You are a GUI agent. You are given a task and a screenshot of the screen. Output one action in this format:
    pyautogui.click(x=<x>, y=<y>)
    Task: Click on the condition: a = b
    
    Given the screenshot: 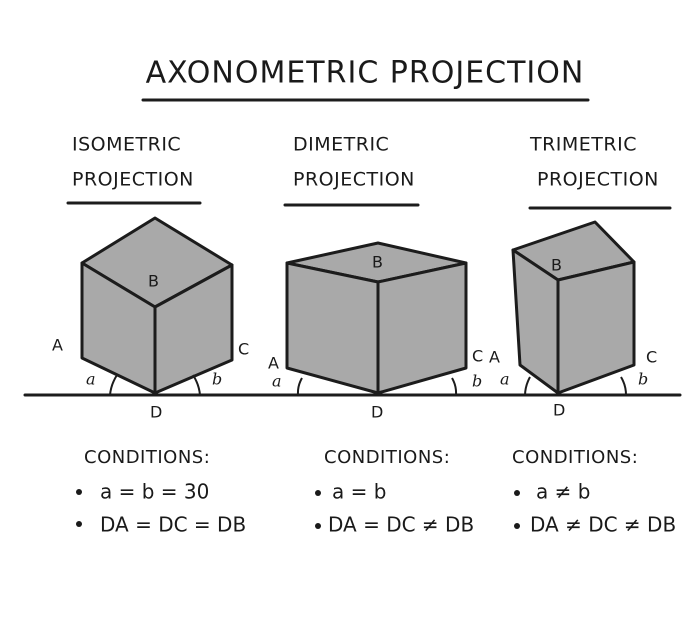 What is the action you would take?
    pyautogui.click(x=359, y=492)
    